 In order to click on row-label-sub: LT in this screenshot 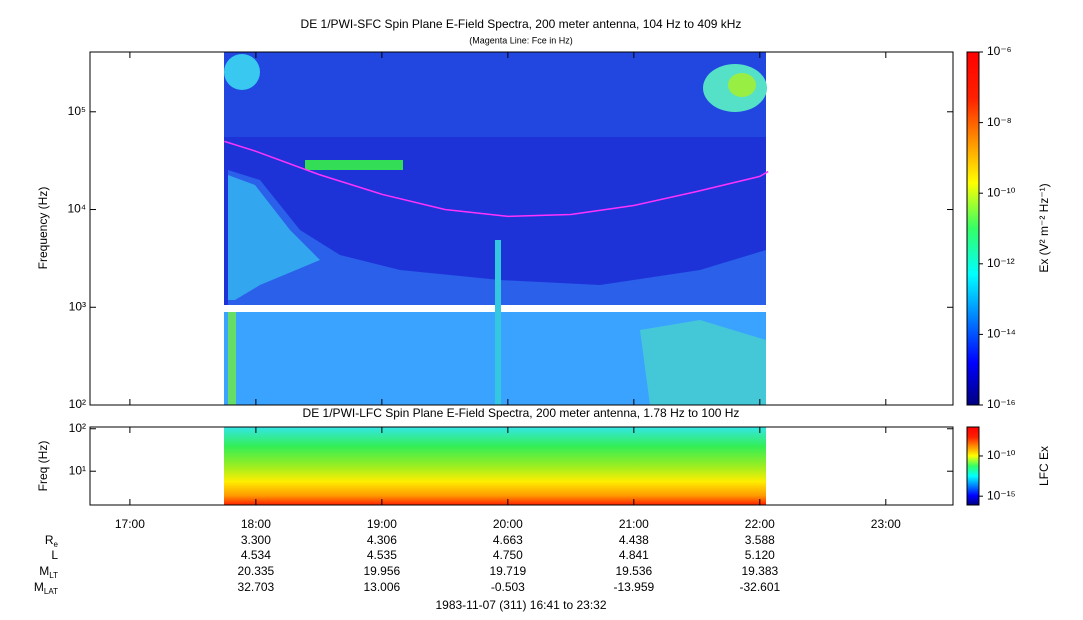, I will do `click(53, 575)`.